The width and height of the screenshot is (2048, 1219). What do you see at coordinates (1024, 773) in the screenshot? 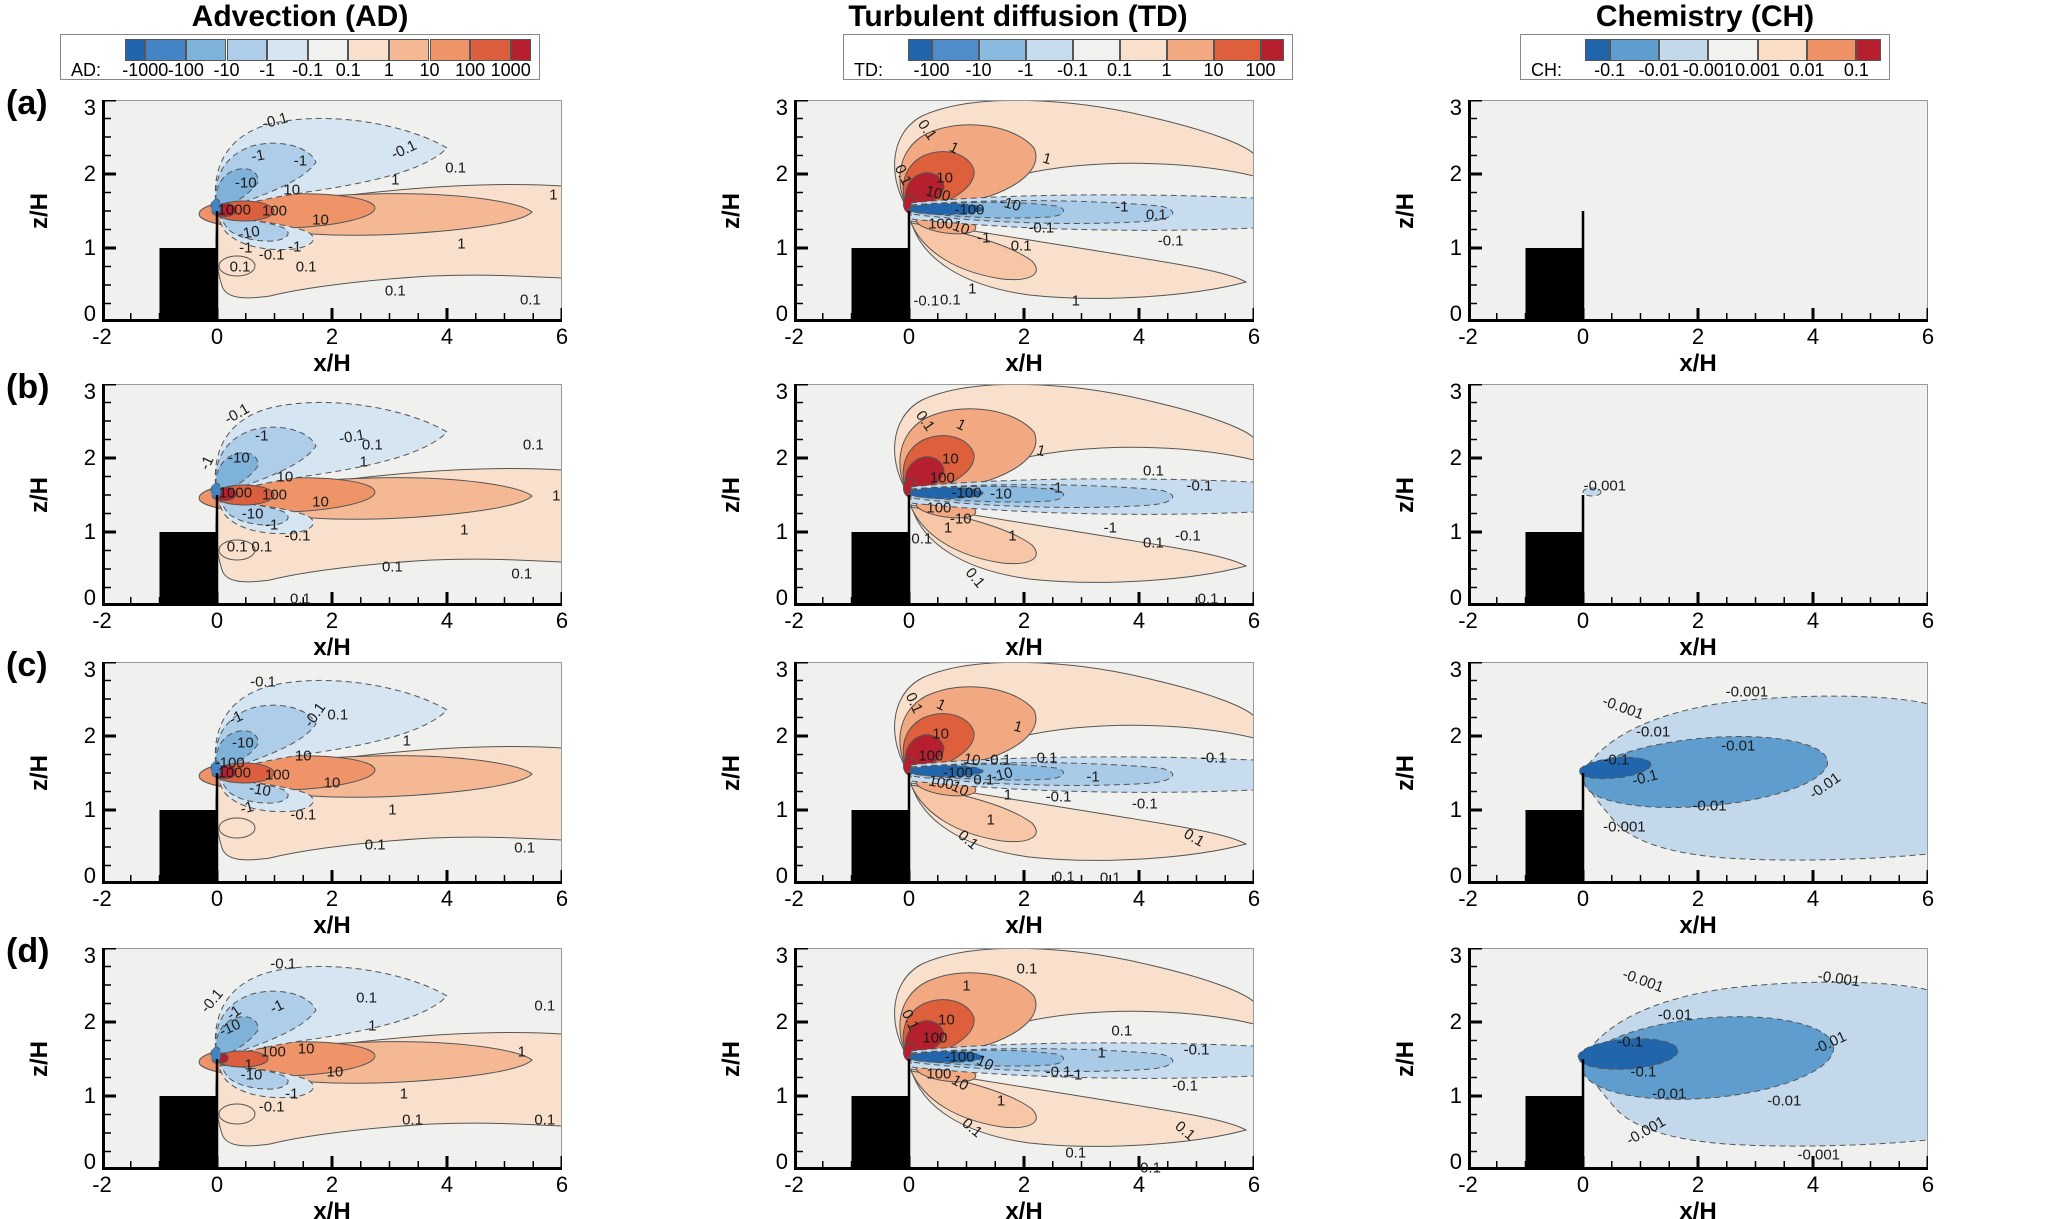
I see `contour-plot-c-td` at bounding box center [1024, 773].